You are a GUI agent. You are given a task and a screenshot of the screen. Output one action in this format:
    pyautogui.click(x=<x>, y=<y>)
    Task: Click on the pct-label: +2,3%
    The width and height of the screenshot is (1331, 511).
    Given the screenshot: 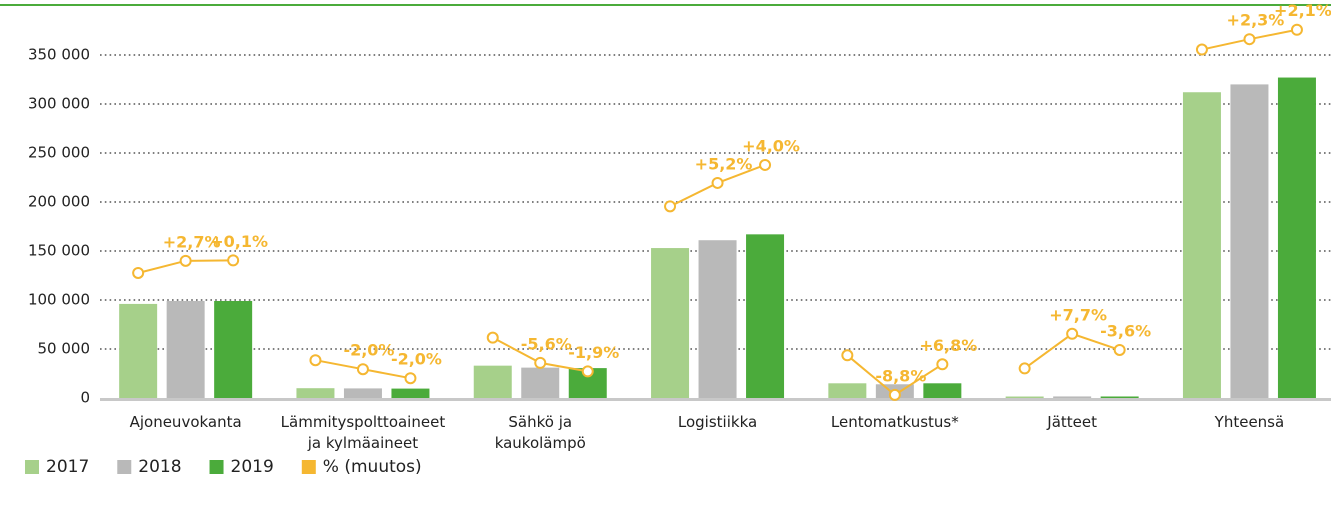 What is the action you would take?
    pyautogui.click(x=1256, y=20)
    